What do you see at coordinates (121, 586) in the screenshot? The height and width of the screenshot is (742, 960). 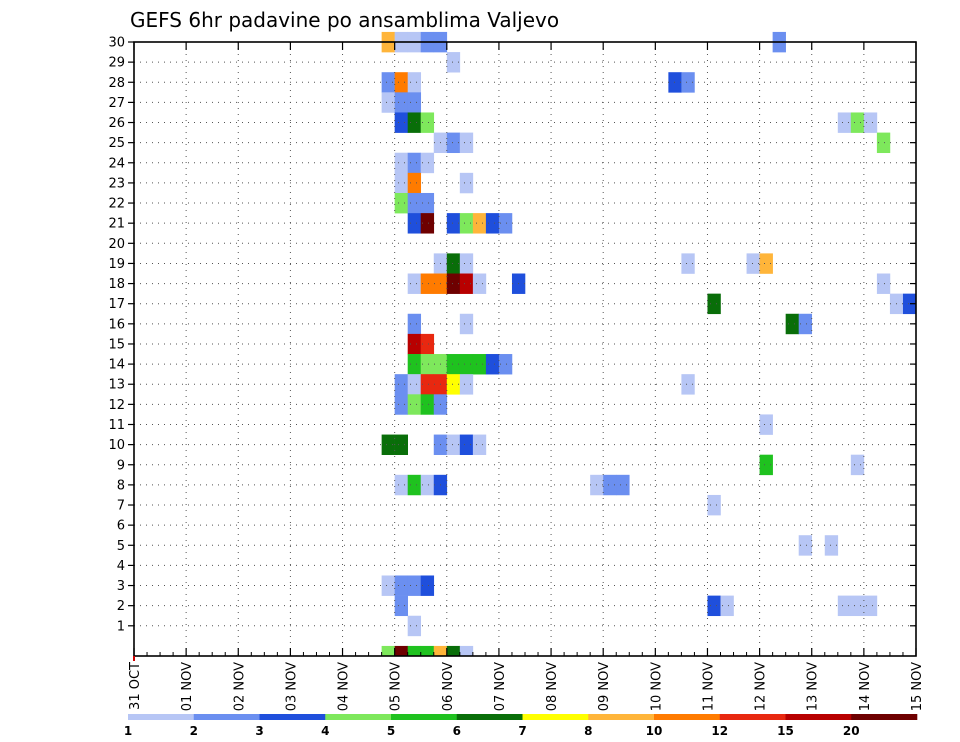 I see `y-tick-label: 3` at bounding box center [121, 586].